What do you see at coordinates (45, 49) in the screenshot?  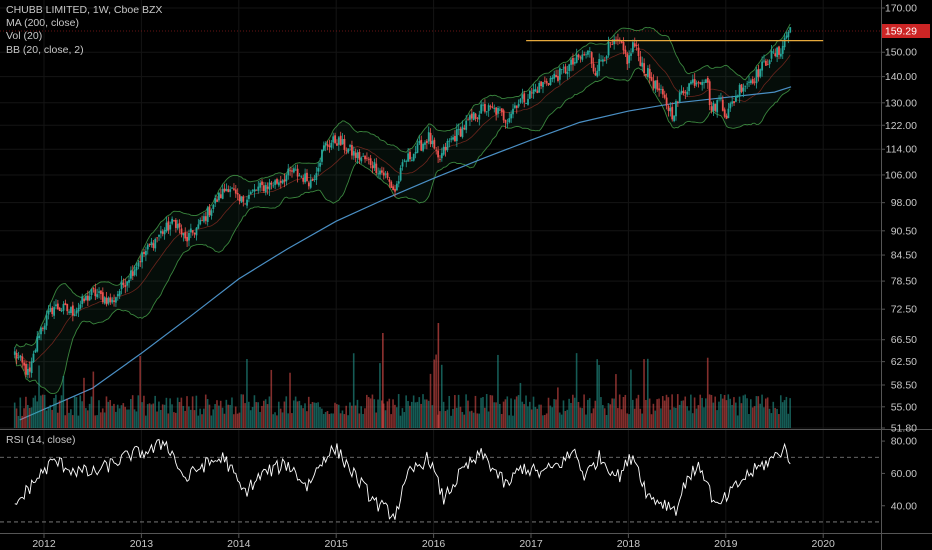 I see `bollinger-indicator-label: BB (20, close, 2)` at bounding box center [45, 49].